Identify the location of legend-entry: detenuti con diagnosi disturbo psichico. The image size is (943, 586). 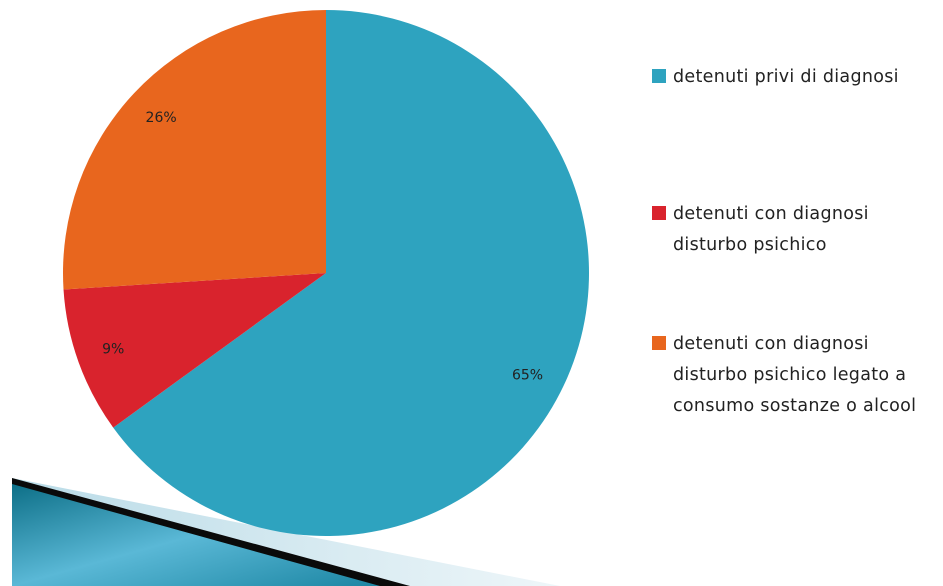
(795, 230).